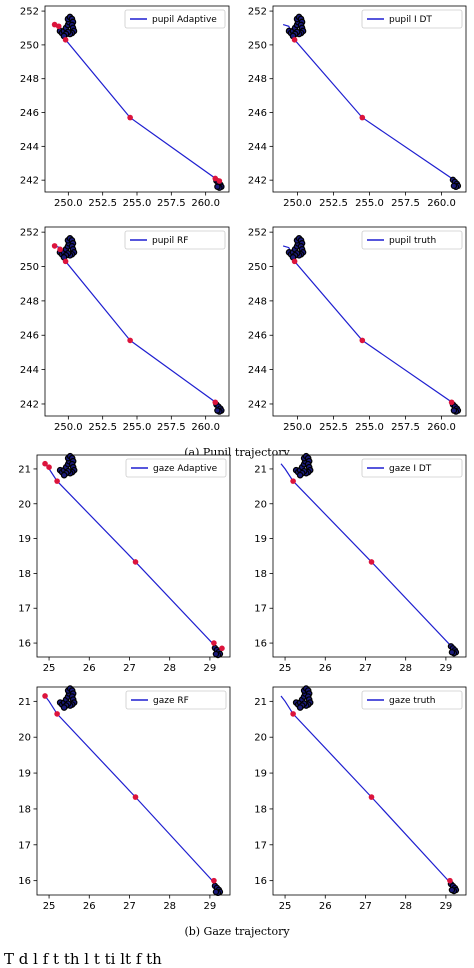 This screenshot has width=474, height=968. What do you see at coordinates (124, 563) in the screenshot?
I see `gaze-adaptive-plot: 16 17 18 19 20 21 25 26 27 28 29 gaze Adaptive` at bounding box center [124, 563].